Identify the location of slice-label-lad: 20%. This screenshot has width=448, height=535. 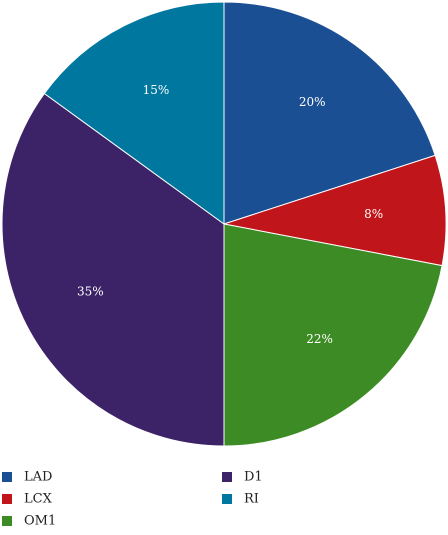
(312, 102).